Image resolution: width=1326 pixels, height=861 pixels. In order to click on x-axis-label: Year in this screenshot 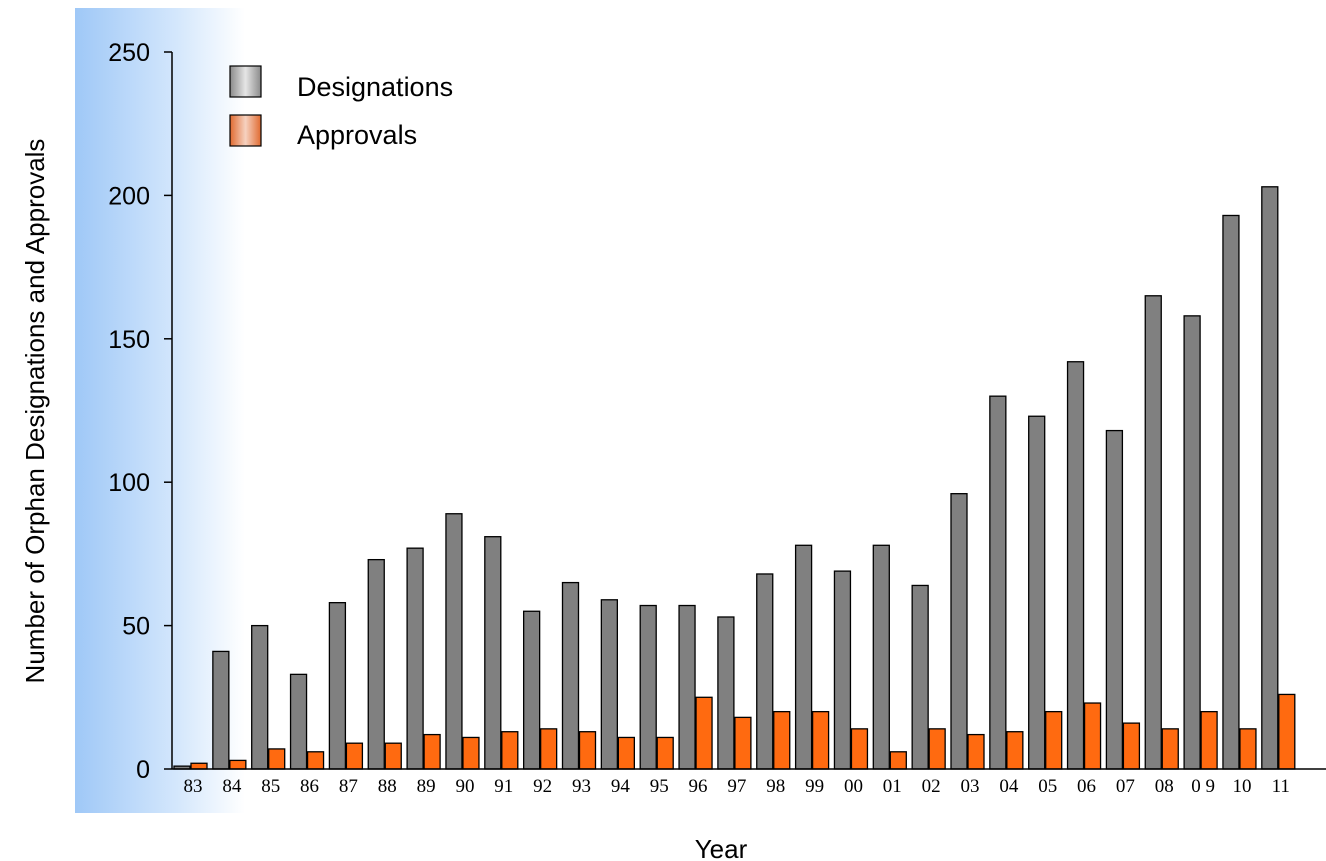, I will do `click(721, 847)`.